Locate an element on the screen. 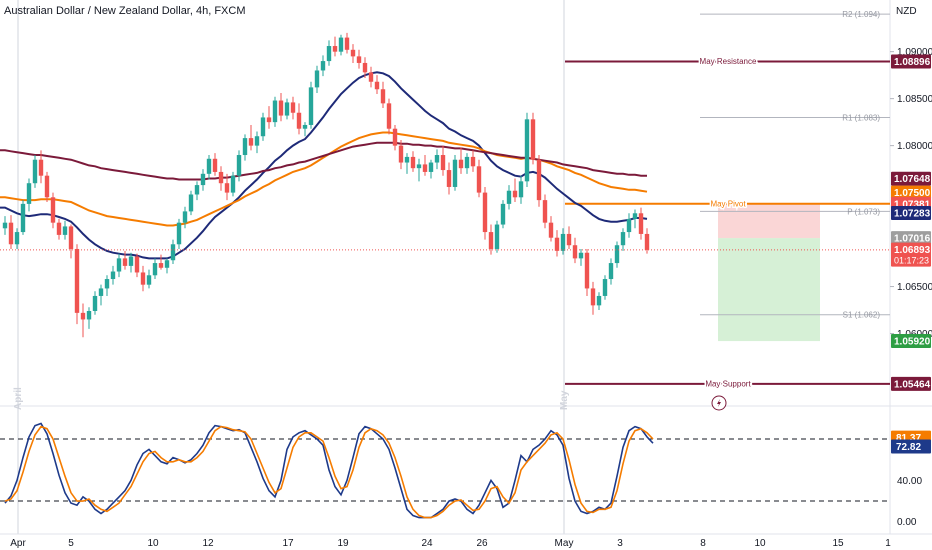  time-axis-label: 15 is located at coordinates (838, 543).